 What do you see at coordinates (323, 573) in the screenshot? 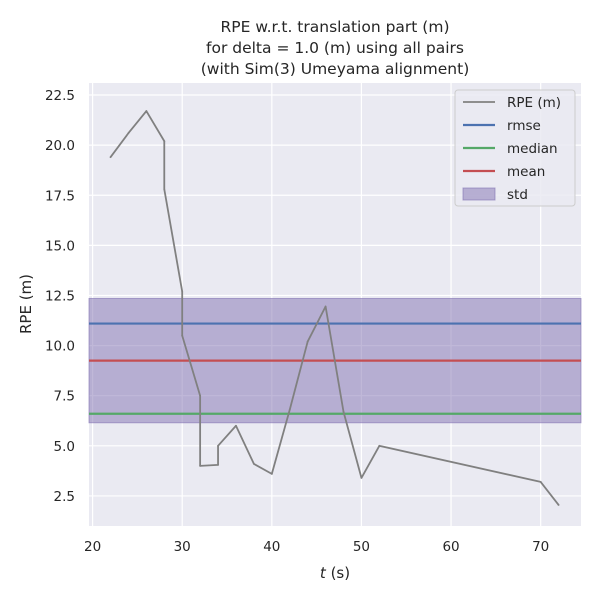
I see `x-axis-label-var: t` at bounding box center [323, 573].